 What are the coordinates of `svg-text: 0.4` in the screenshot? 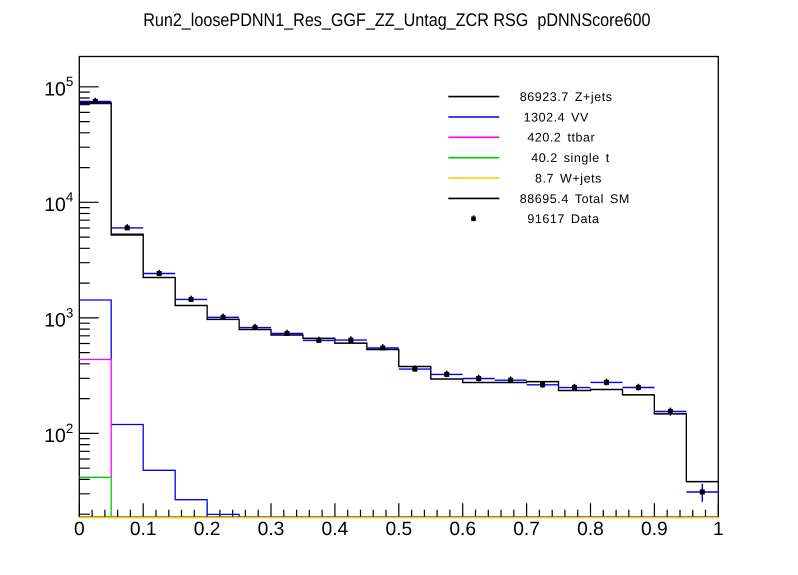 It's located at (335, 529).